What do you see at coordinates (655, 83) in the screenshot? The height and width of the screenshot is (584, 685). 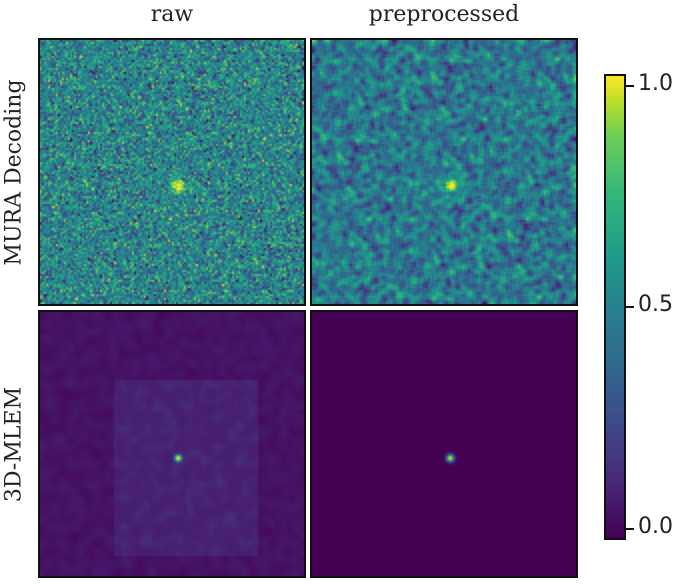 I see `colorbar-label-1: 1.0` at bounding box center [655, 83].